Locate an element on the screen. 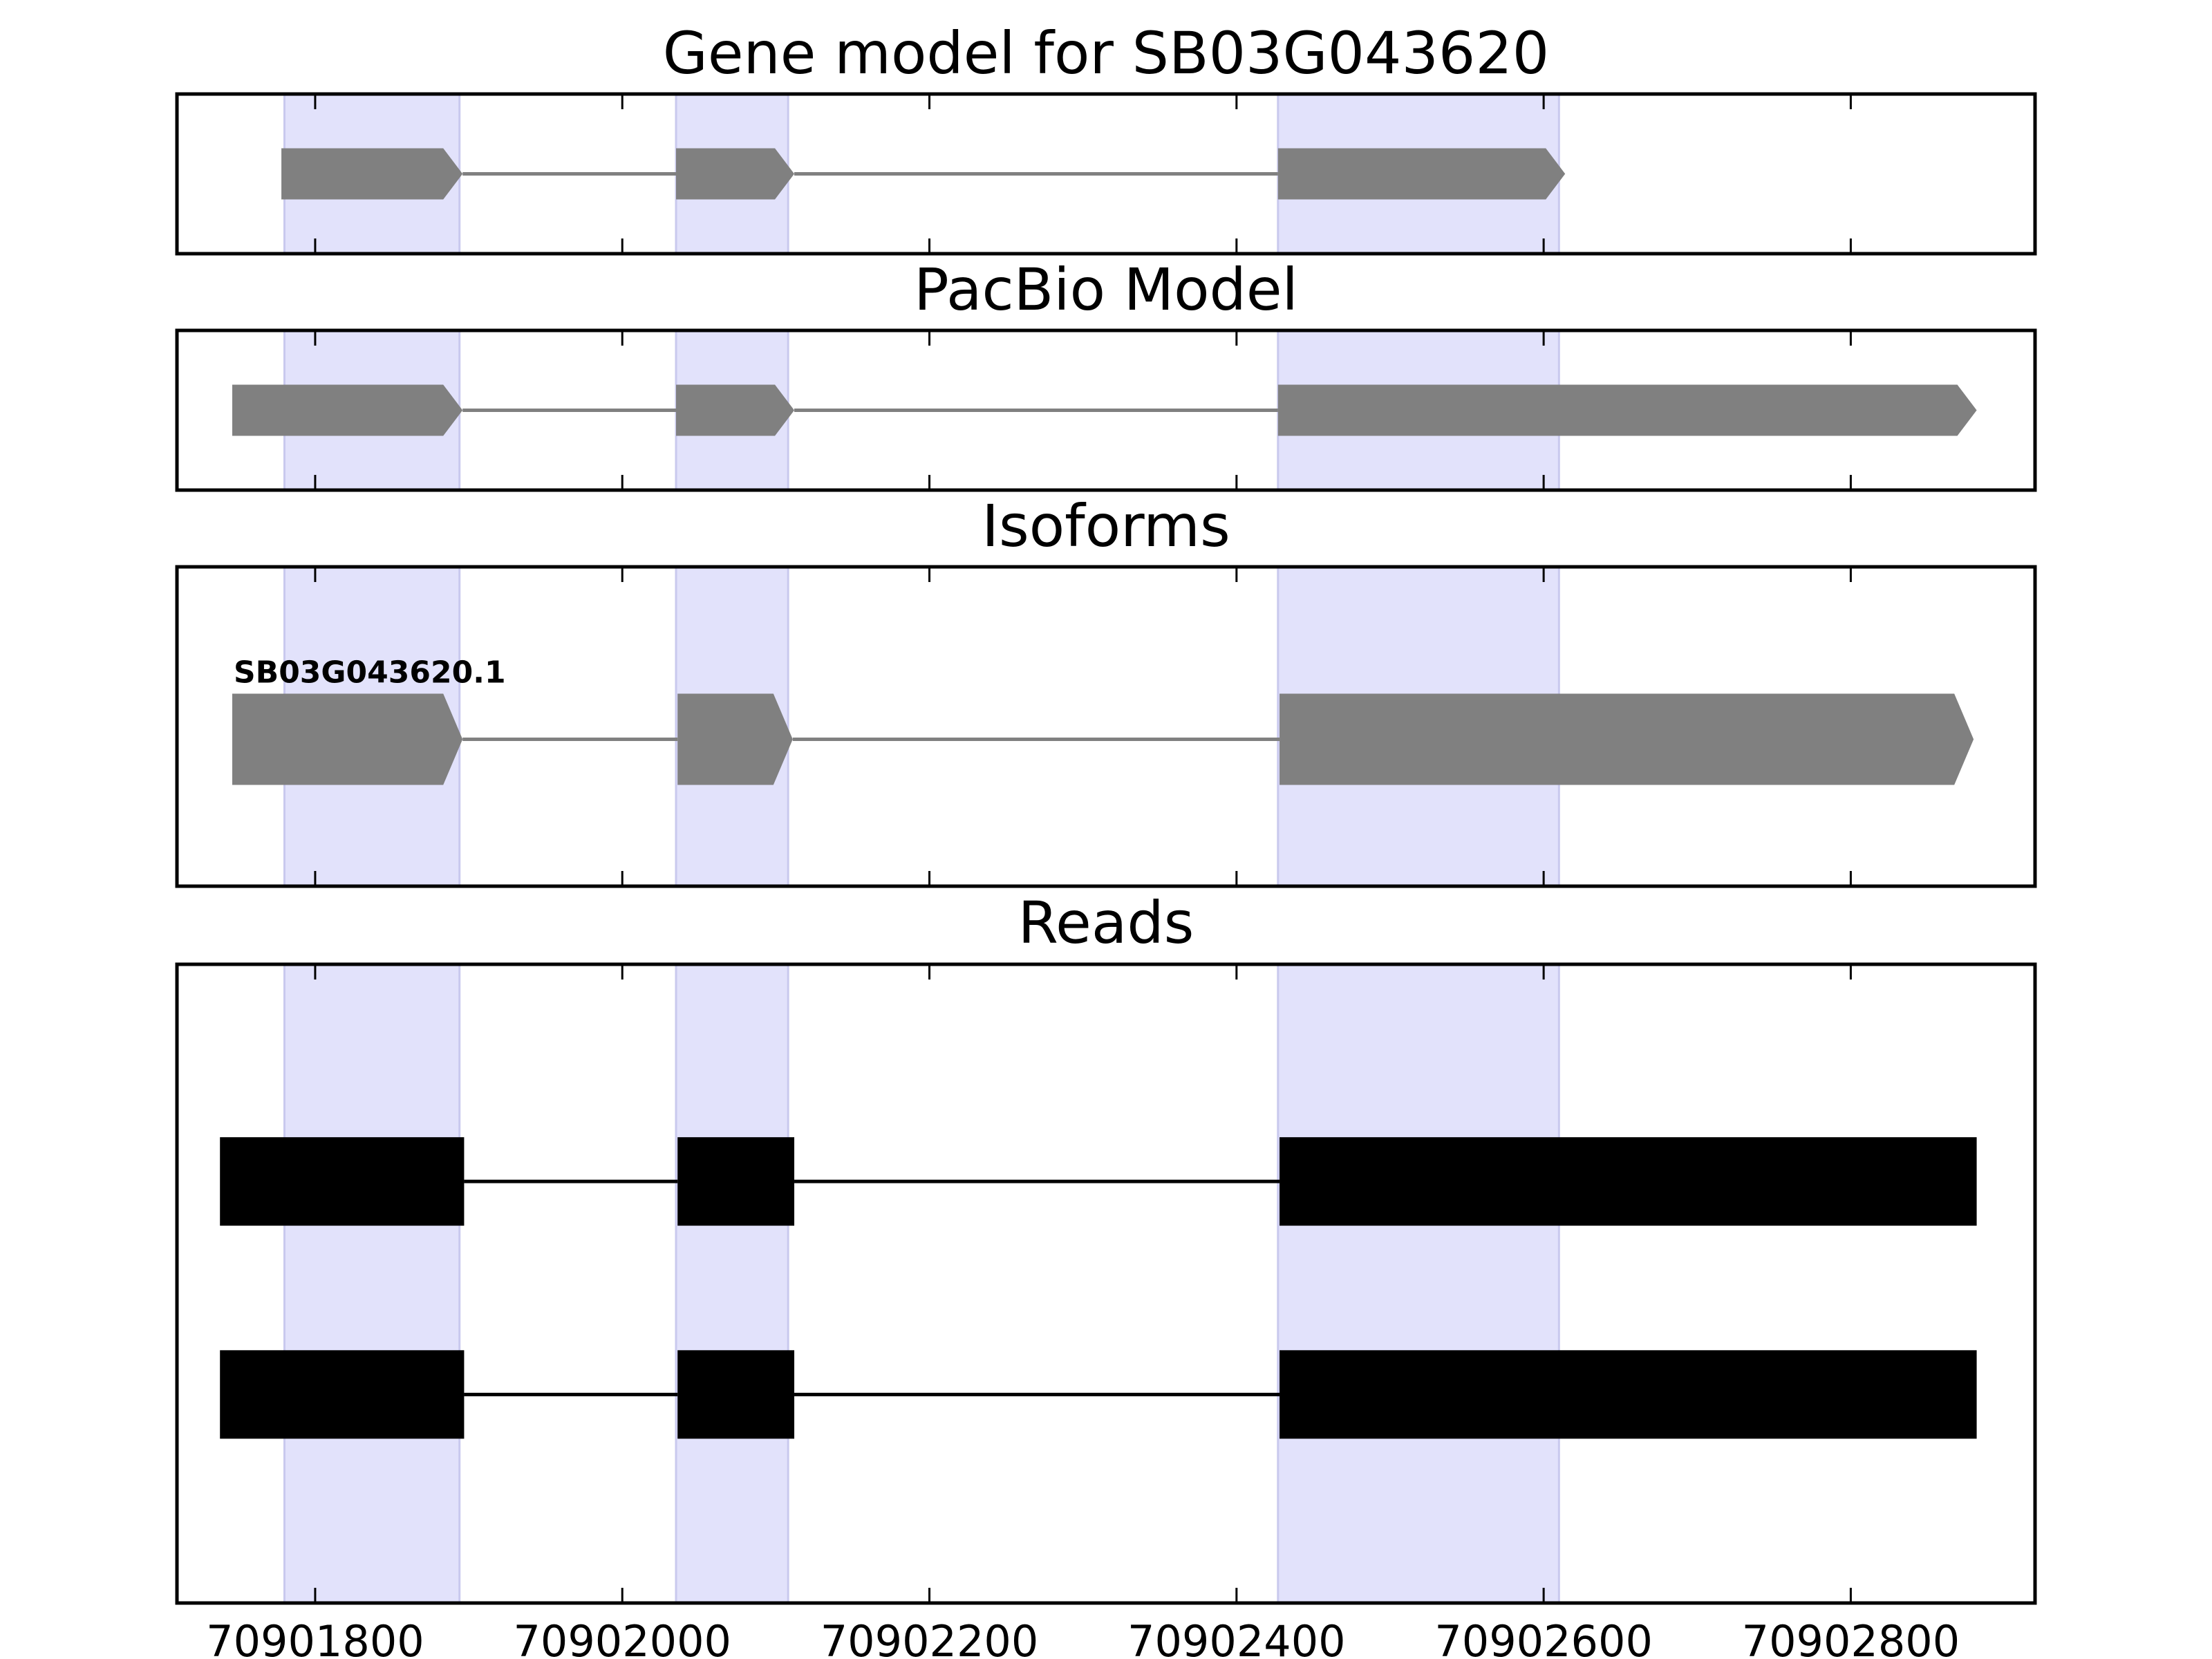  pacbio-model-plot is located at coordinates (1106, 410).